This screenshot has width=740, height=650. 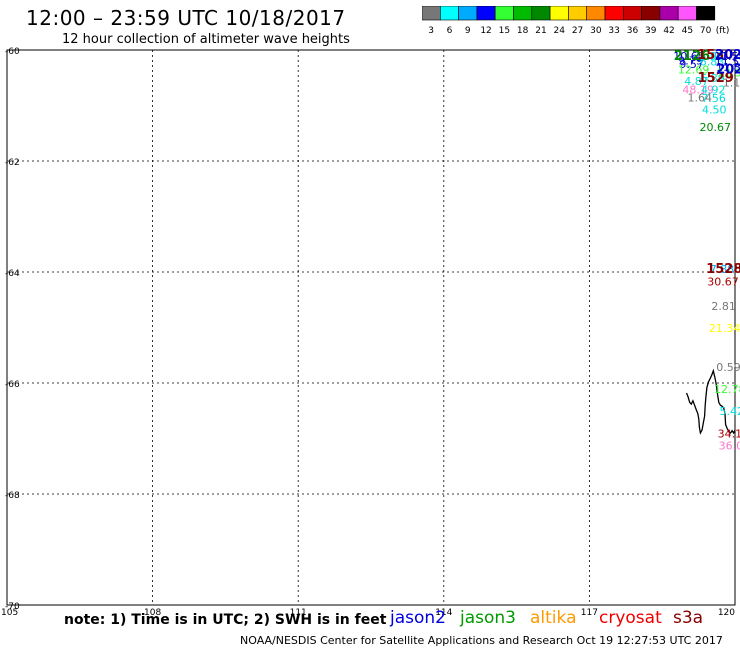 What do you see at coordinates (714, 109) in the screenshot?
I see `wave-height-label: 4.50` at bounding box center [714, 109].